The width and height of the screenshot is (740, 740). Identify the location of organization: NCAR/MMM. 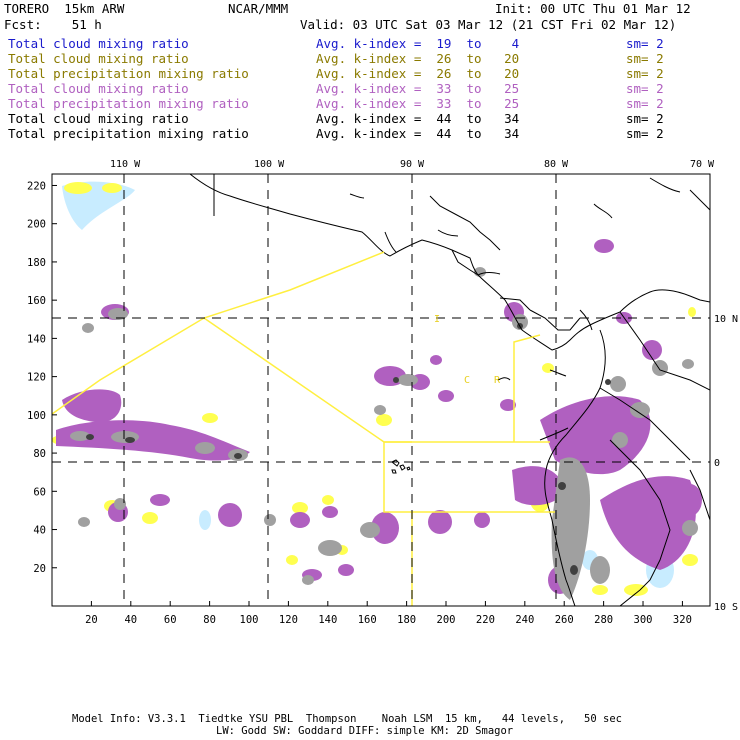
(258, 8).